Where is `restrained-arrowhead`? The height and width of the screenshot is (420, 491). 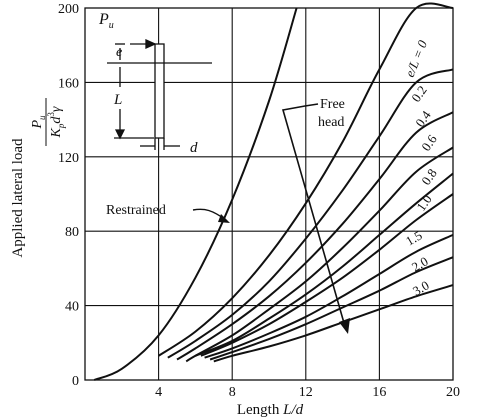
restrained-arrowhead is located at coordinates (224, 218).